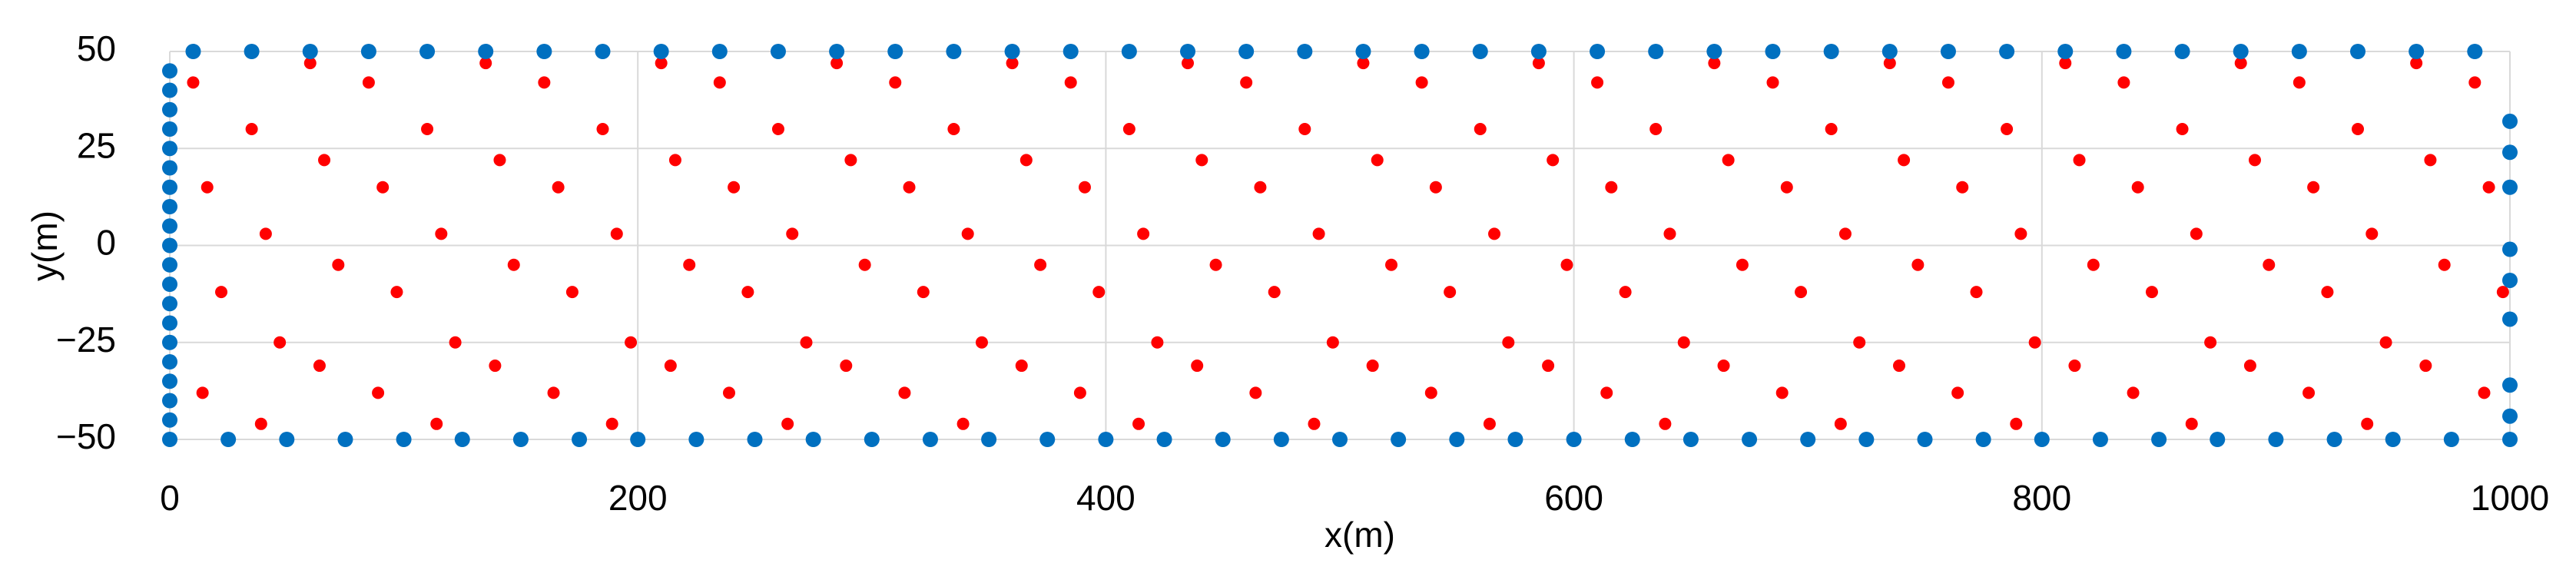 This screenshot has width=2576, height=570. I want to click on y-axis-label: y(m), so click(45, 245).